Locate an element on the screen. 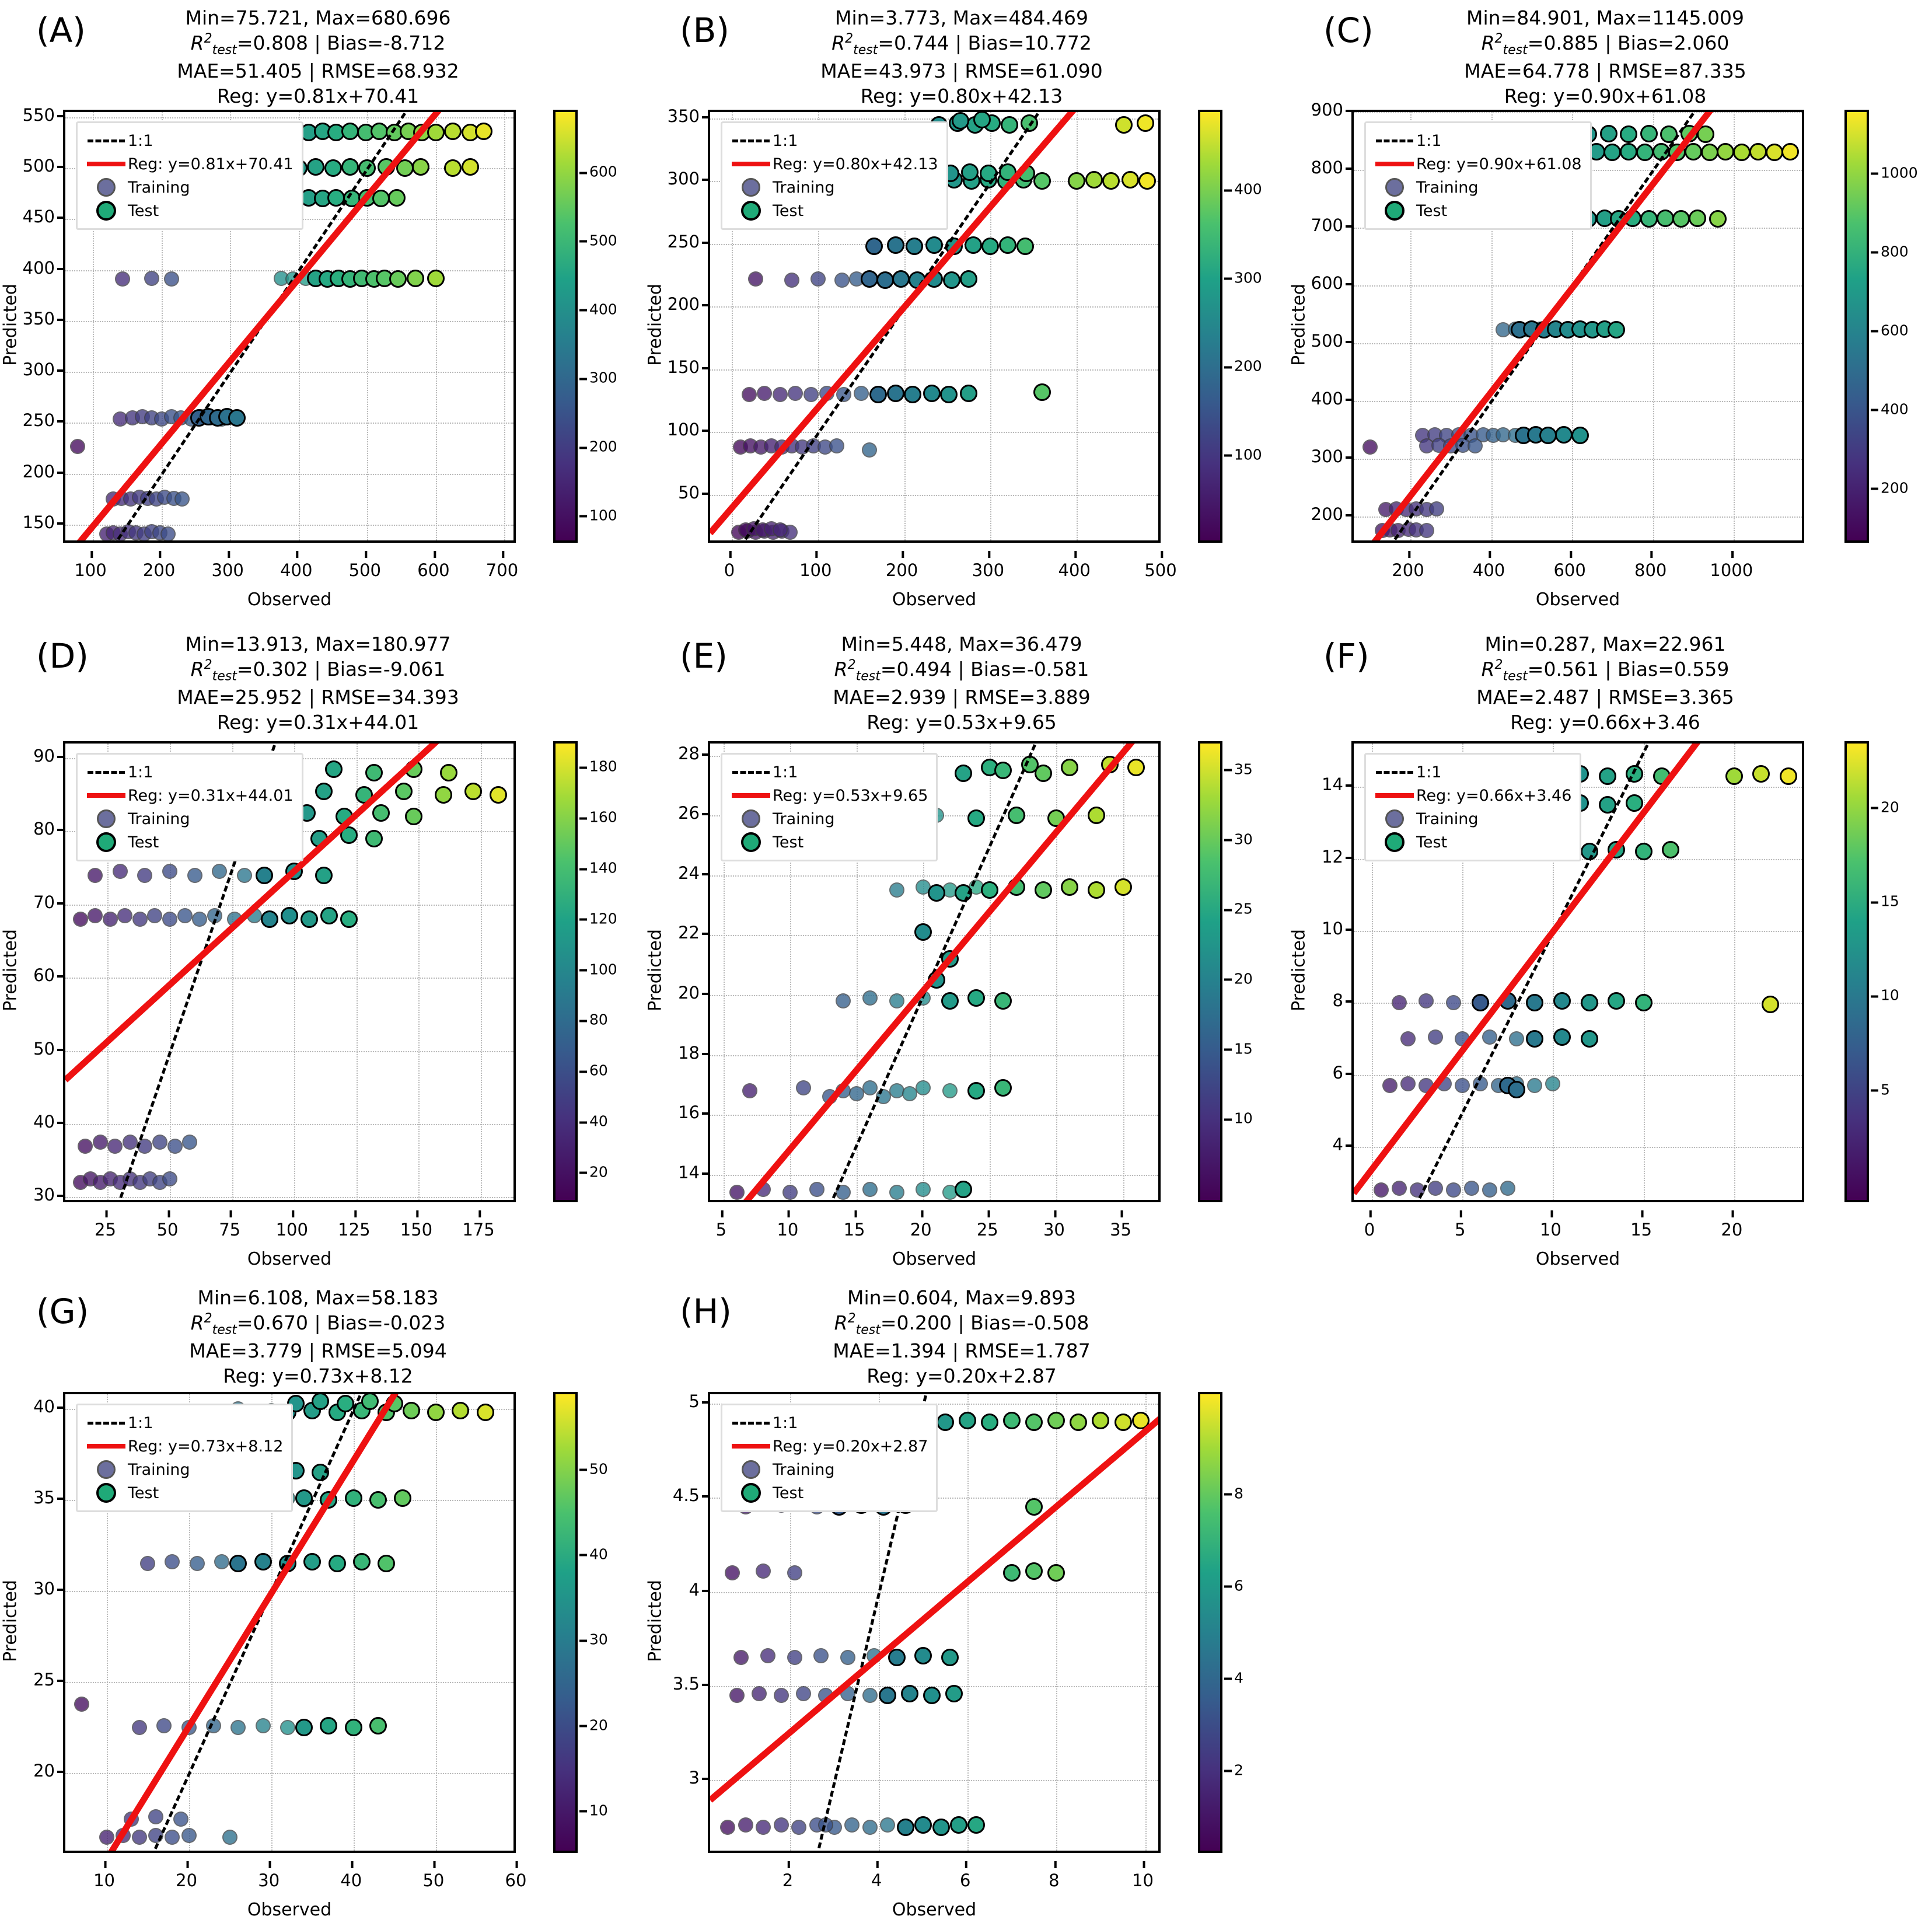 The image size is (1932, 1923). y-axis-tick-label: 600 is located at coordinates (1323, 283).